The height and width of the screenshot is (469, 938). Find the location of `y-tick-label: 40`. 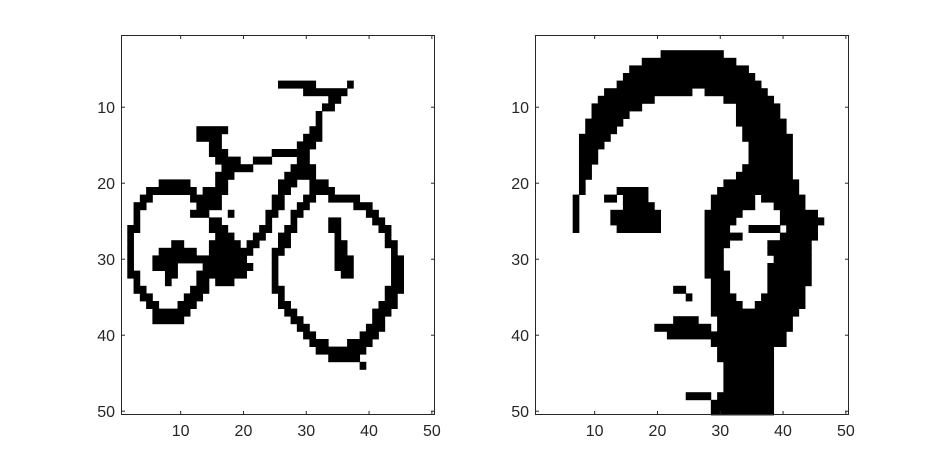

y-tick-label: 40 is located at coordinates (520, 336).